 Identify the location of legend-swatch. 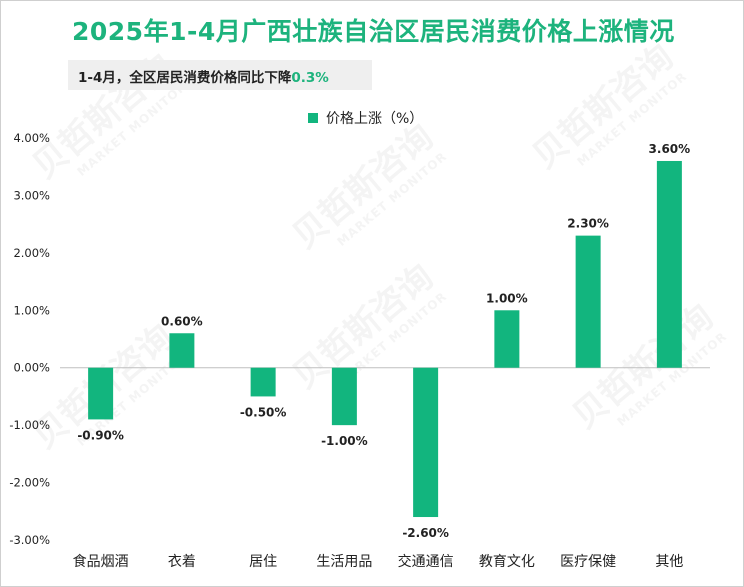
(313, 118).